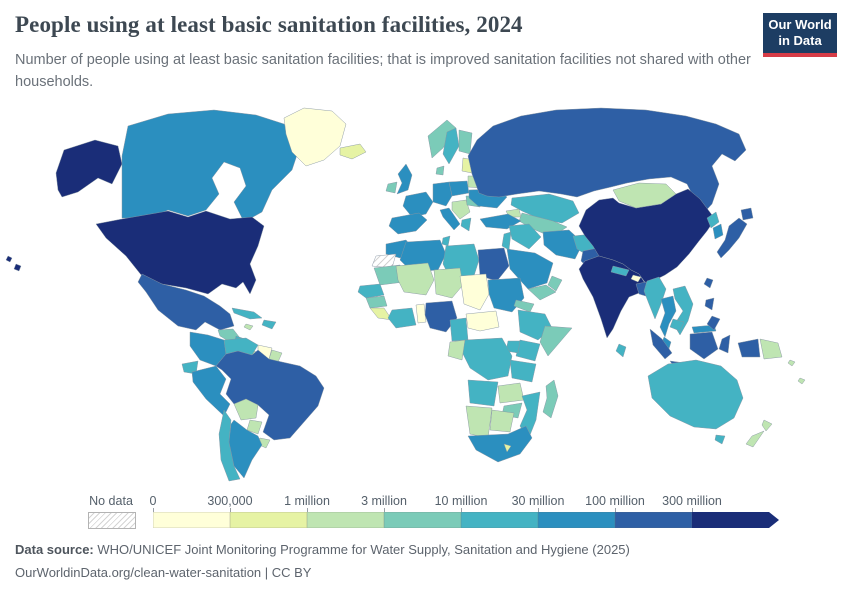 Image resolution: width=850 pixels, height=600 pixels. Describe the element at coordinates (89, 168) in the screenshot. I see `country-alaska` at that location.